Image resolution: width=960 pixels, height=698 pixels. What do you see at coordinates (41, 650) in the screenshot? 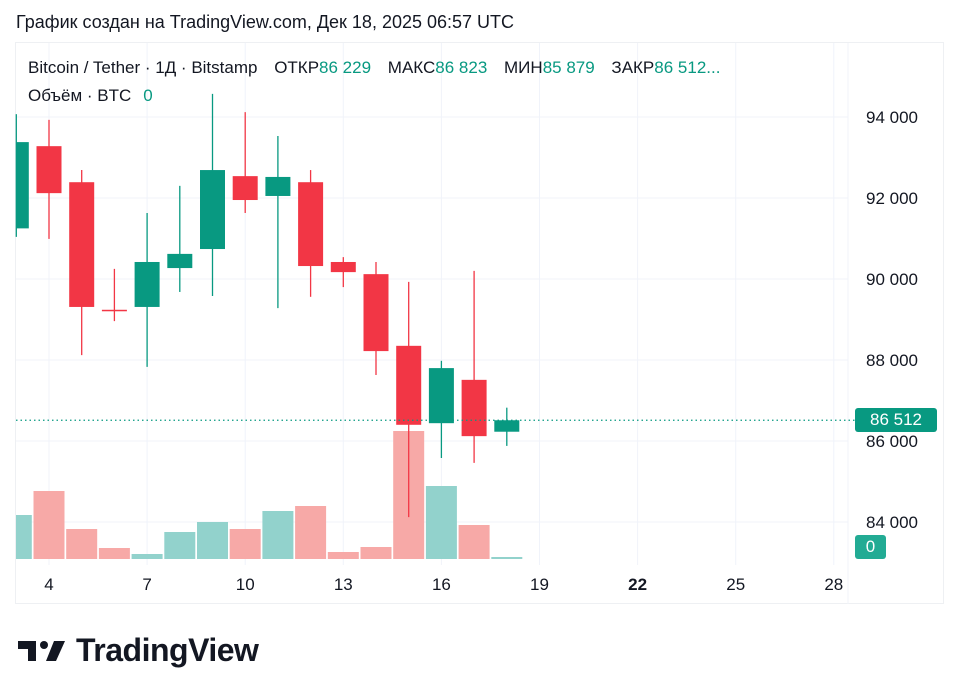
I see `tradingview-logo-icon` at bounding box center [41, 650].